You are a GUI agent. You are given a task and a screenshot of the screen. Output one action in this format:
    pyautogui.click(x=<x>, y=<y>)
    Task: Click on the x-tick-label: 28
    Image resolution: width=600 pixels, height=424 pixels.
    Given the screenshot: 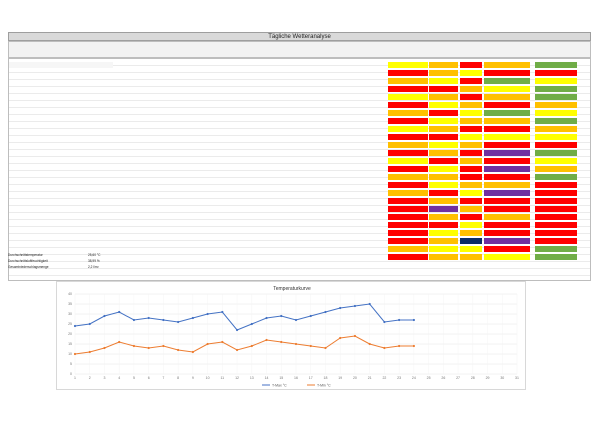 What is the action you would take?
    pyautogui.click(x=473, y=378)
    